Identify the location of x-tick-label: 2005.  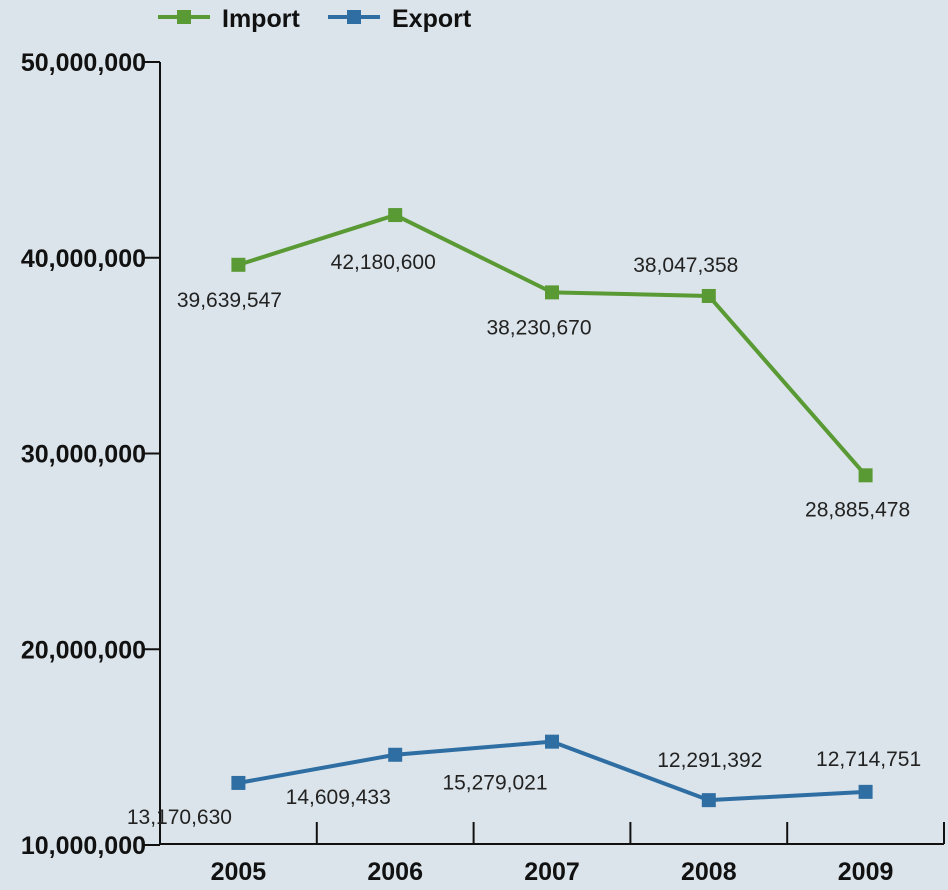
(239, 872).